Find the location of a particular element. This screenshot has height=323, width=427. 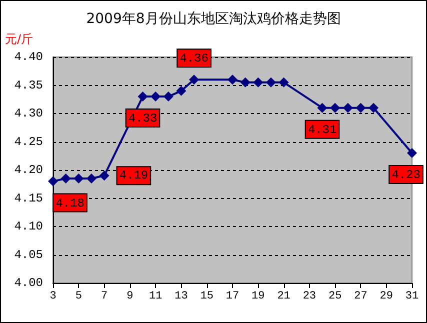

y-tick-label: 4.30 is located at coordinates (28, 113).